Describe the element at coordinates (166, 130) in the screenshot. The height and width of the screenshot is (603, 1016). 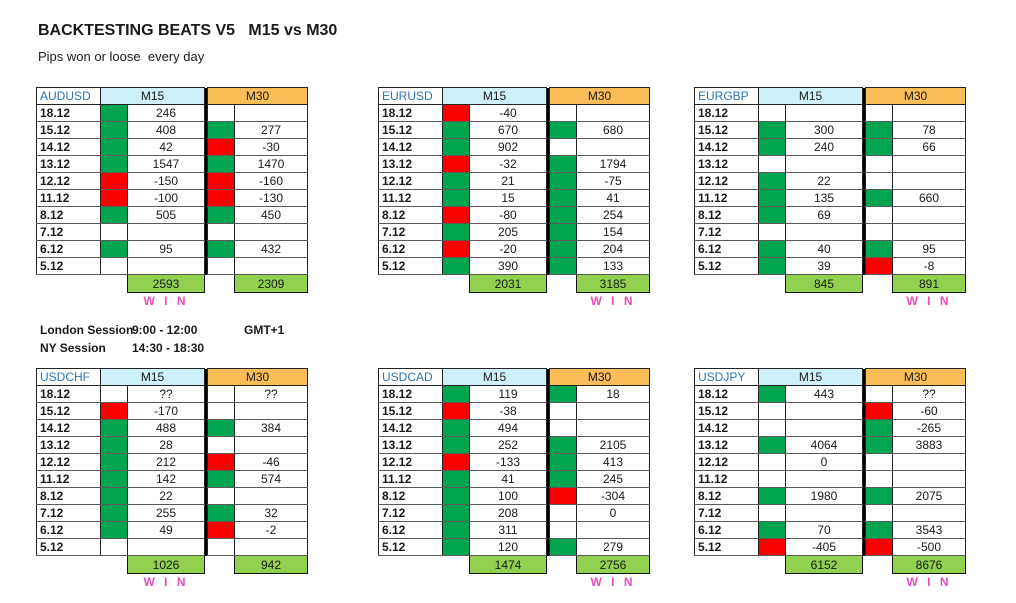
I see `m15-value-cell: 408` at that location.